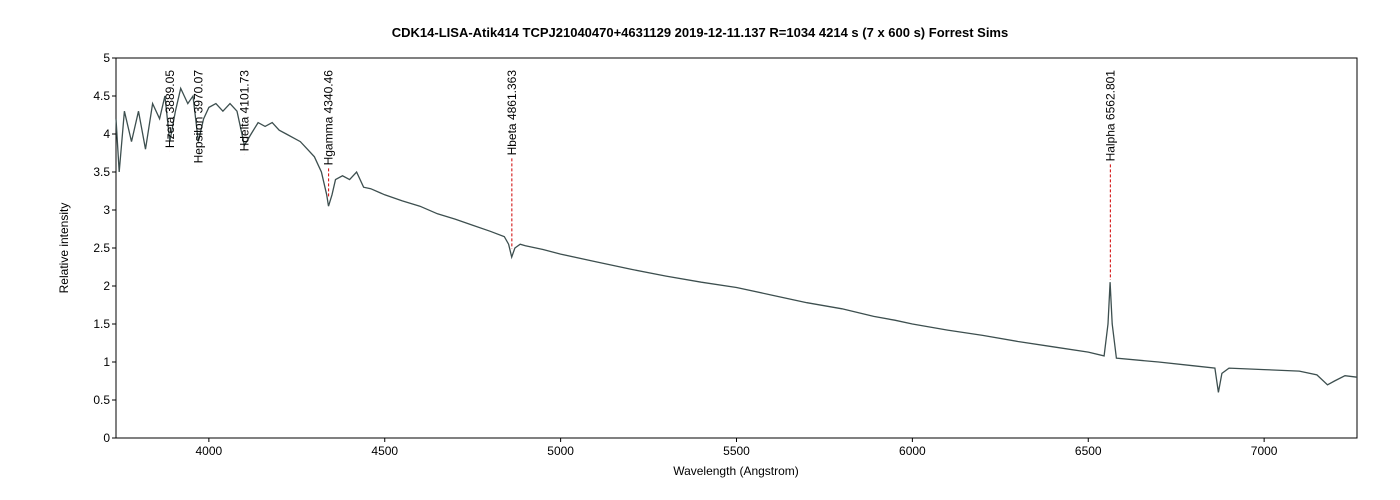 Image resolution: width=1400 pixels, height=500 pixels. I want to click on line-label: Hzeta 3889.05, so click(170, 109).